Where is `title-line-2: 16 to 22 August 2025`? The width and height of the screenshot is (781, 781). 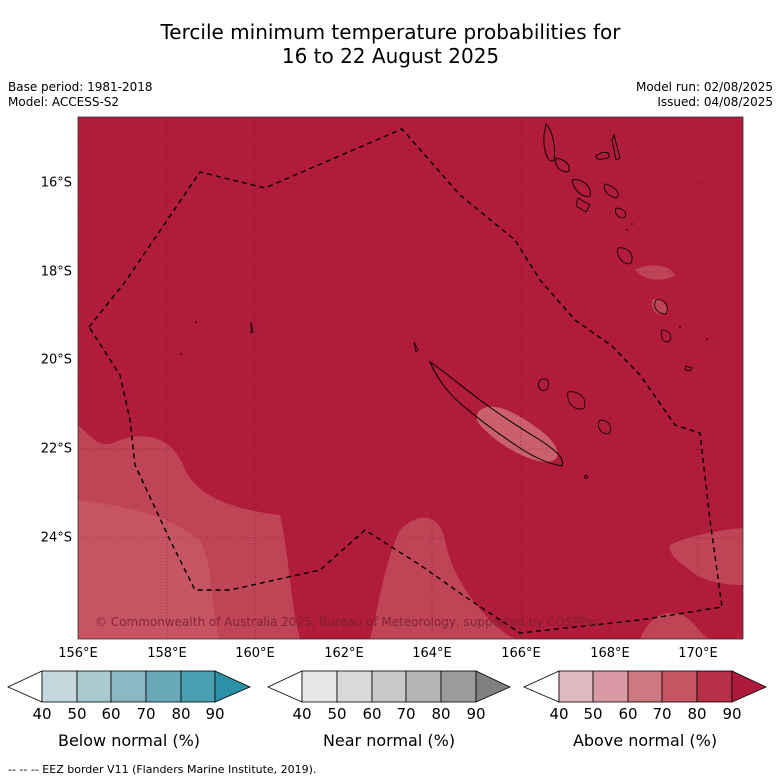 title-line-2: 16 to 22 August 2025 is located at coordinates (390, 56).